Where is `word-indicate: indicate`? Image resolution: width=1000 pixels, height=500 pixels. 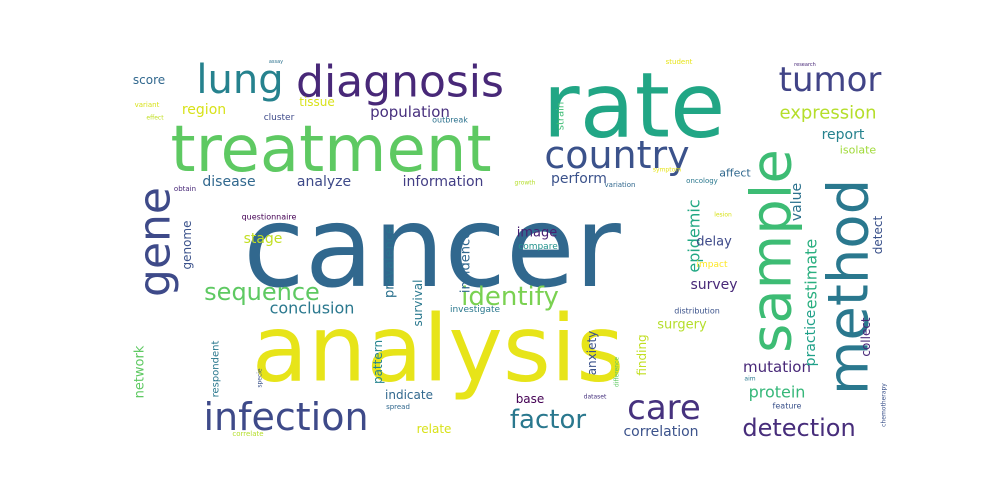
word-indicate: indicate is located at coordinates (409, 395).